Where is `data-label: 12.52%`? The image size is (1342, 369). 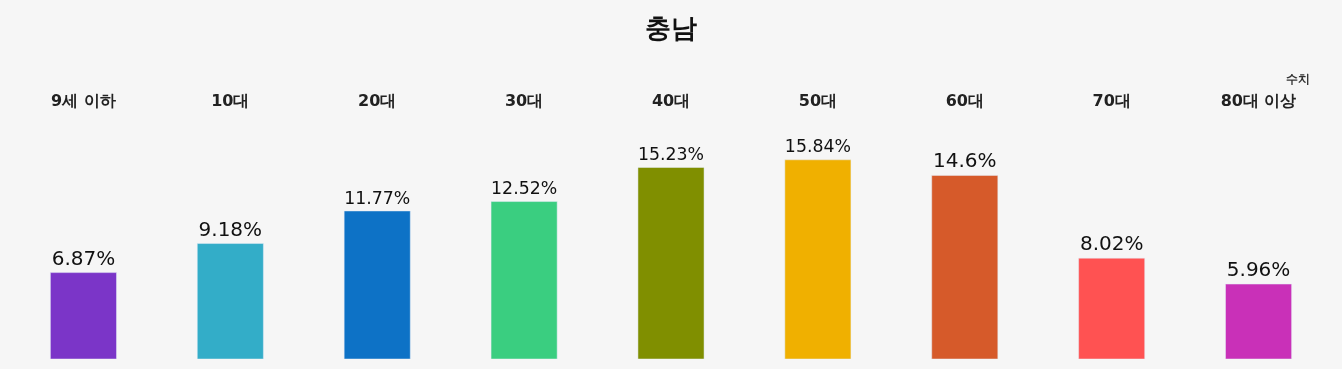 data-label: 12.52% is located at coordinates (524, 188).